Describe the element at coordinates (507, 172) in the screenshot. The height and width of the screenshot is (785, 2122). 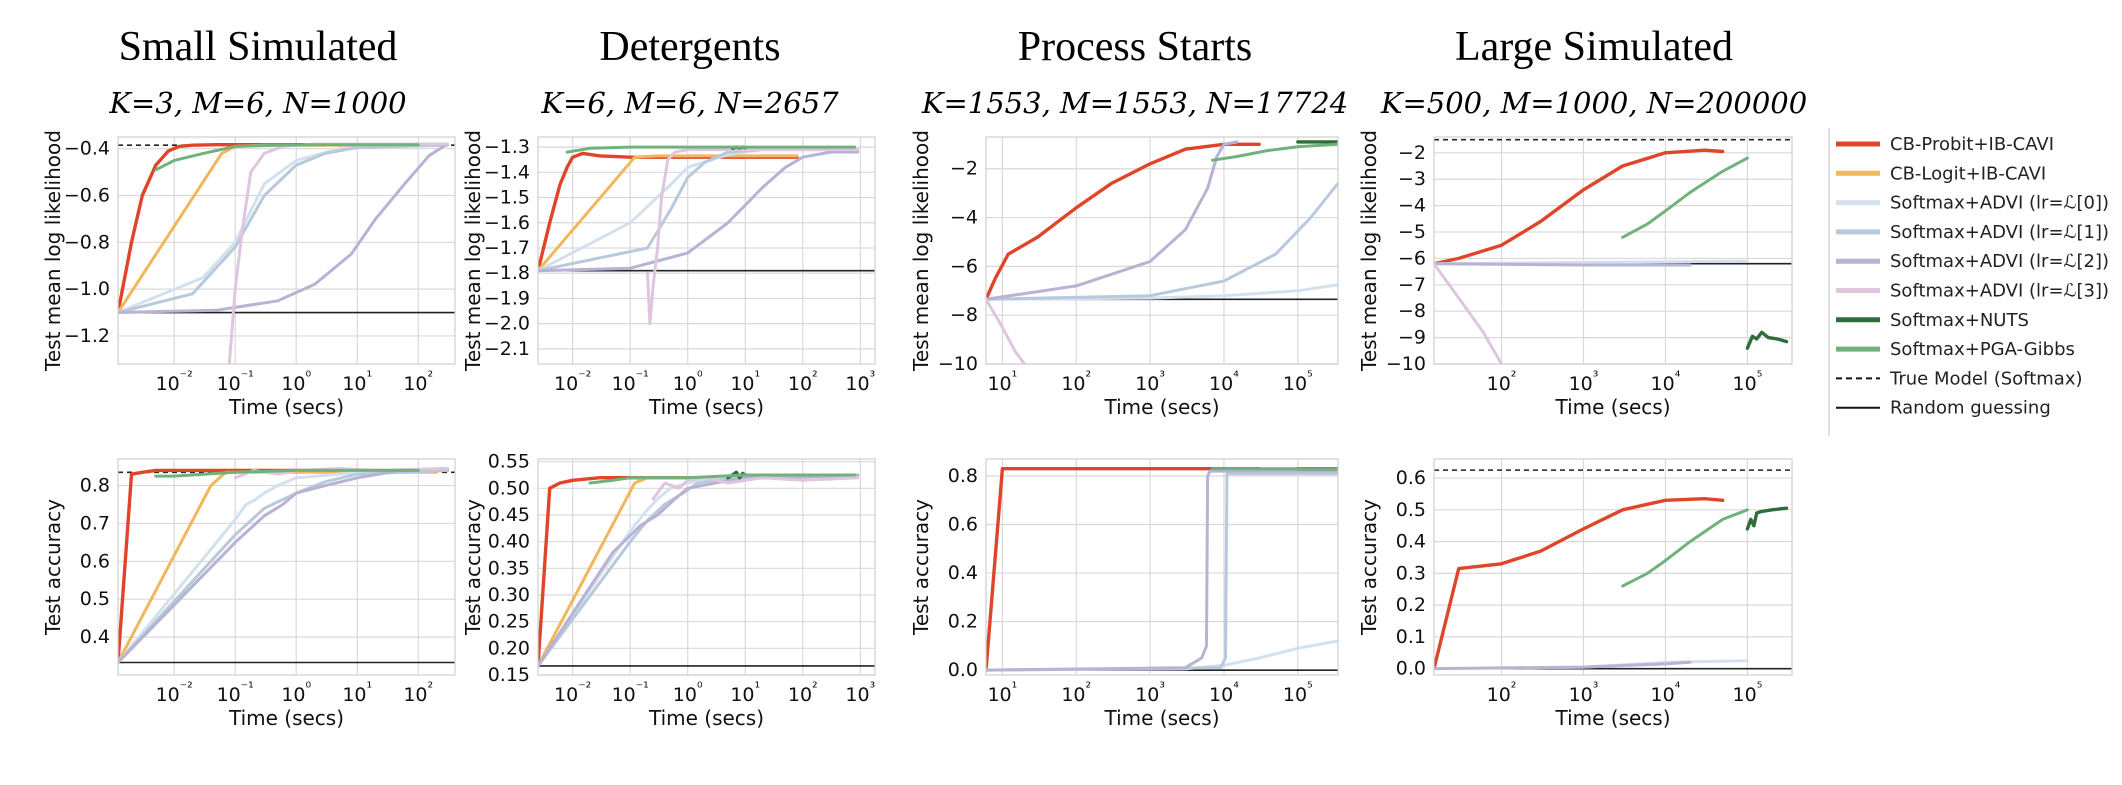
I see `y-tick-label: −1.4` at that location.